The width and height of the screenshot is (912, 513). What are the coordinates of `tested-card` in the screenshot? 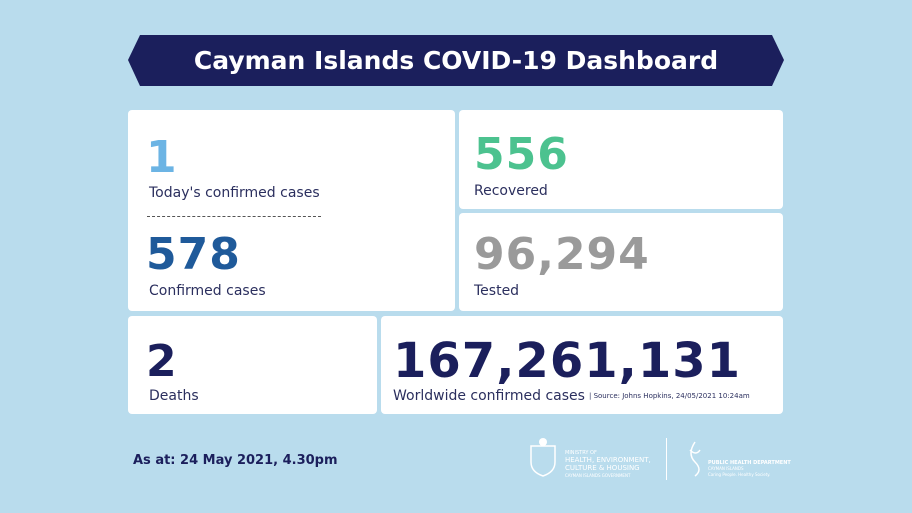 It's located at (621, 262).